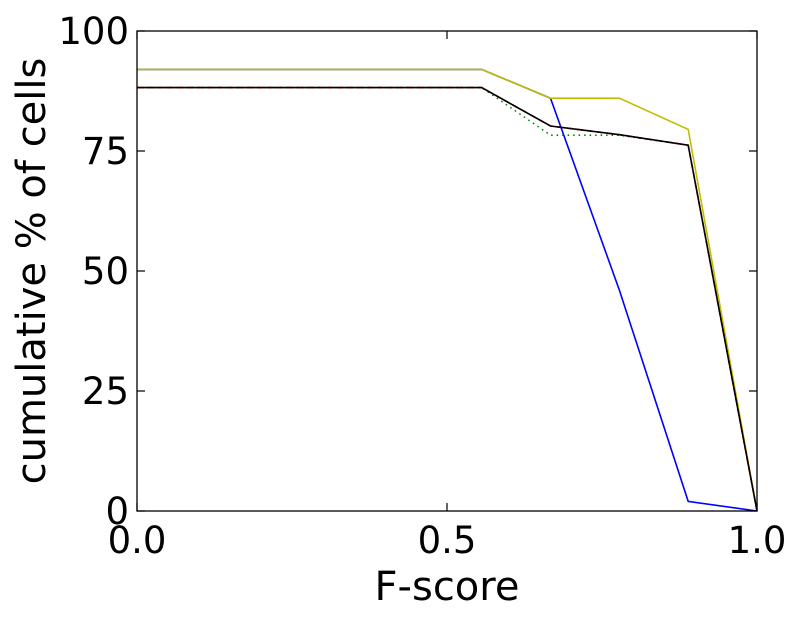 The width and height of the screenshot is (796, 617). Describe the element at coordinates (137, 540) in the screenshot. I see `x-tick-label: 0.0` at that location.